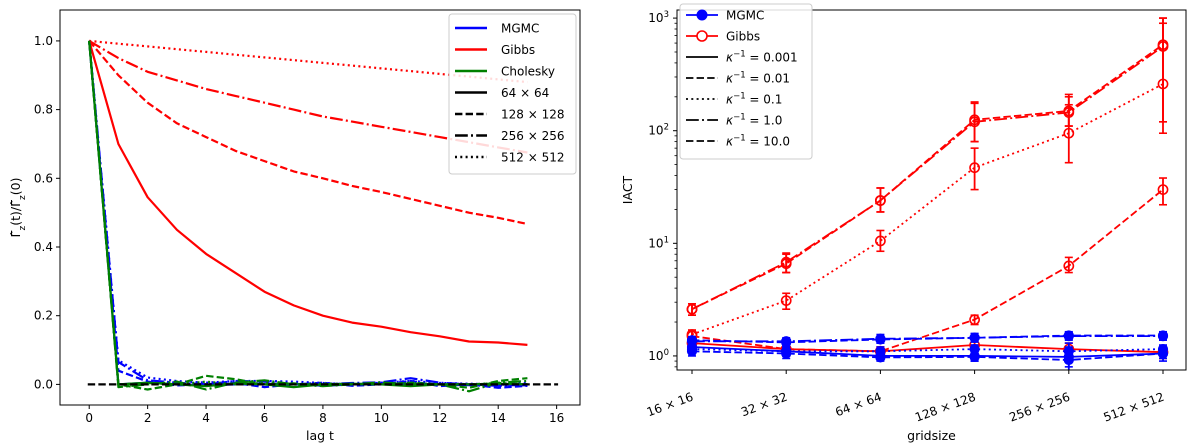  I want to click on legend-label: κ−1 = 10.0, so click(758, 141).